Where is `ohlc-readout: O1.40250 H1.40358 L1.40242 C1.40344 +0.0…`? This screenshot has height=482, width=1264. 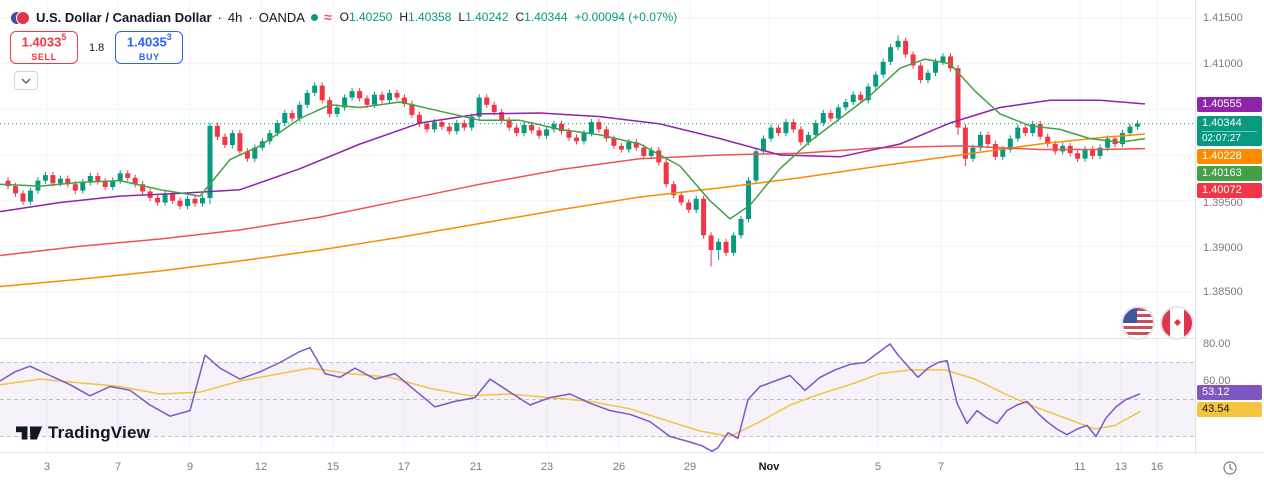
ohlc-readout: O1.40250 H1.40358 L1.40242 C1.40344 +0.0… is located at coordinates (509, 17).